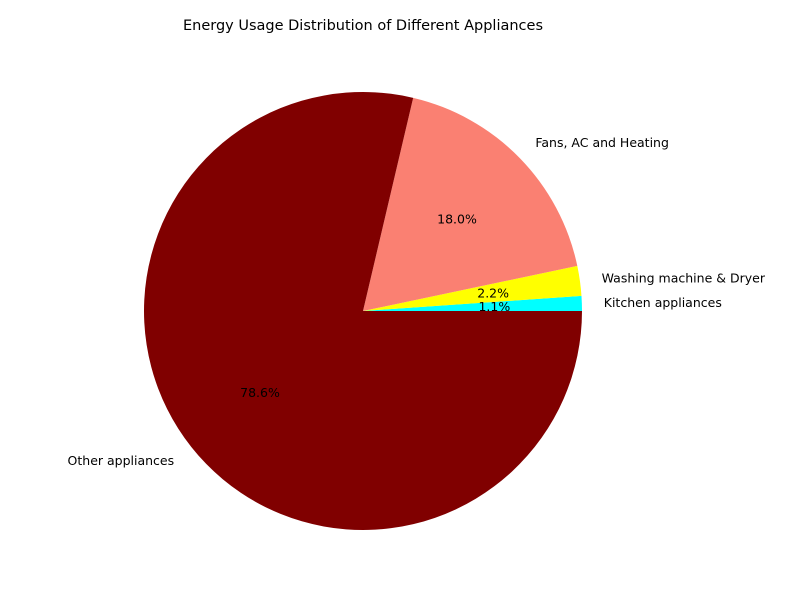  I want to click on pct-label-washing-machine-dryer: 2.2%, so click(493, 292).